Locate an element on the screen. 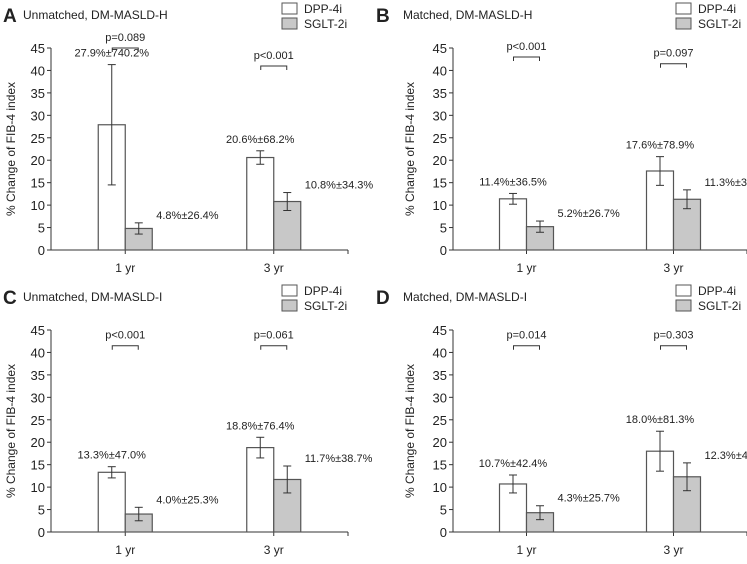 This screenshot has width=747, height=564. data-label-sglt: 4.0%±25.3% is located at coordinates (187, 500).